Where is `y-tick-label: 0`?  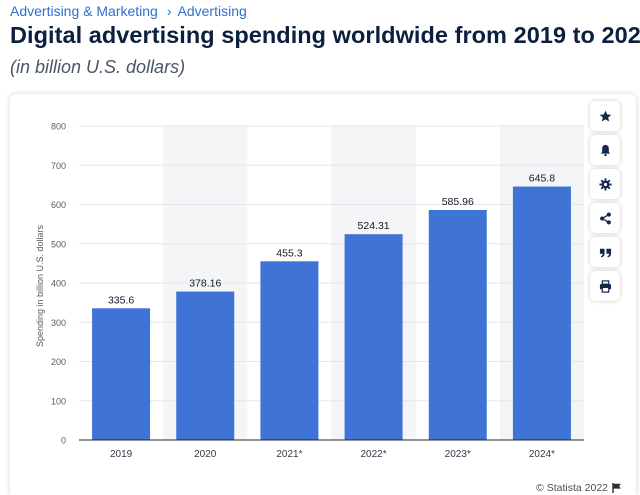
y-tick-label: 0 is located at coordinates (63, 441).